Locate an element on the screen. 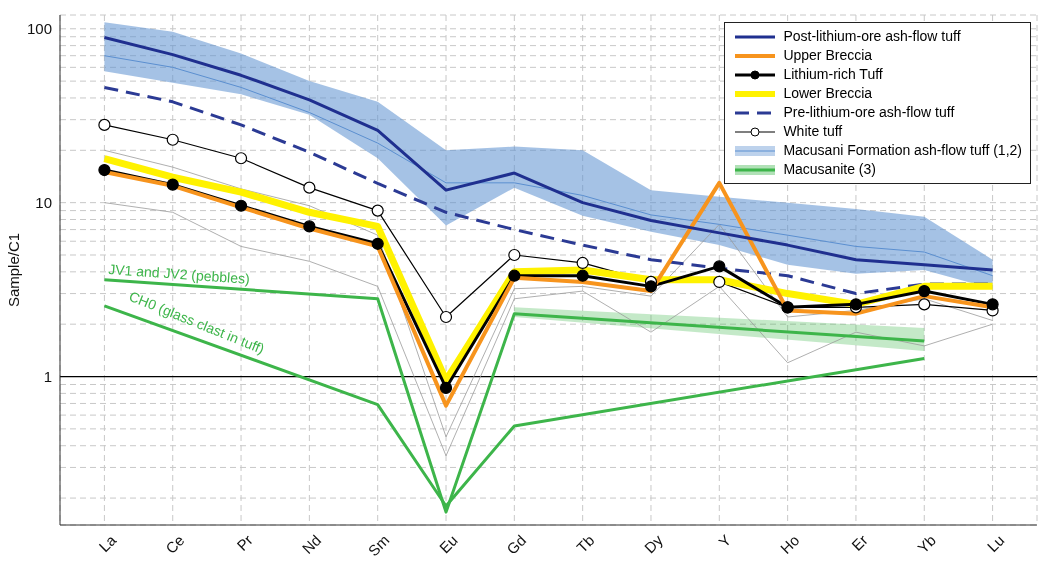  x-tick-label: Gd is located at coordinates (516, 544).